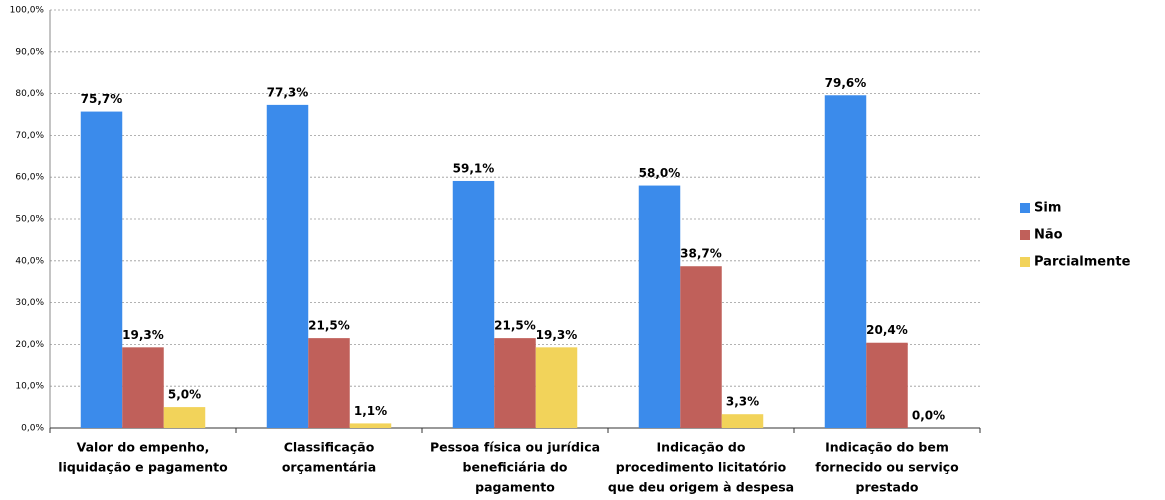  Describe the element at coordinates (701, 254) in the screenshot. I see `value-label: 38,7%` at that location.